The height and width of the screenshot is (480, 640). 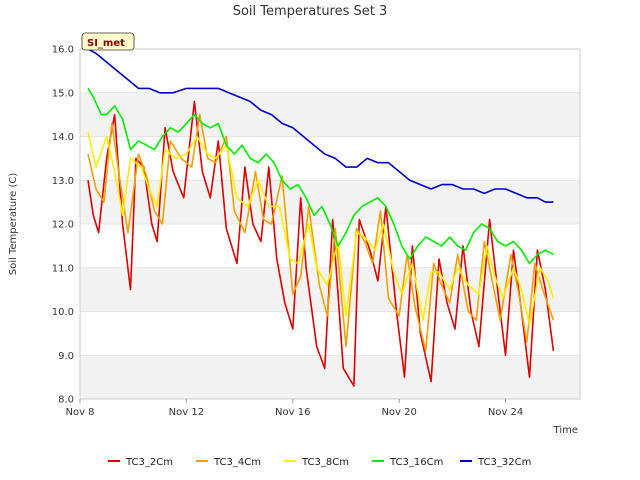 What do you see at coordinates (505, 412) in the screenshot?
I see `x-tick-label: Nov 24` at bounding box center [505, 412].